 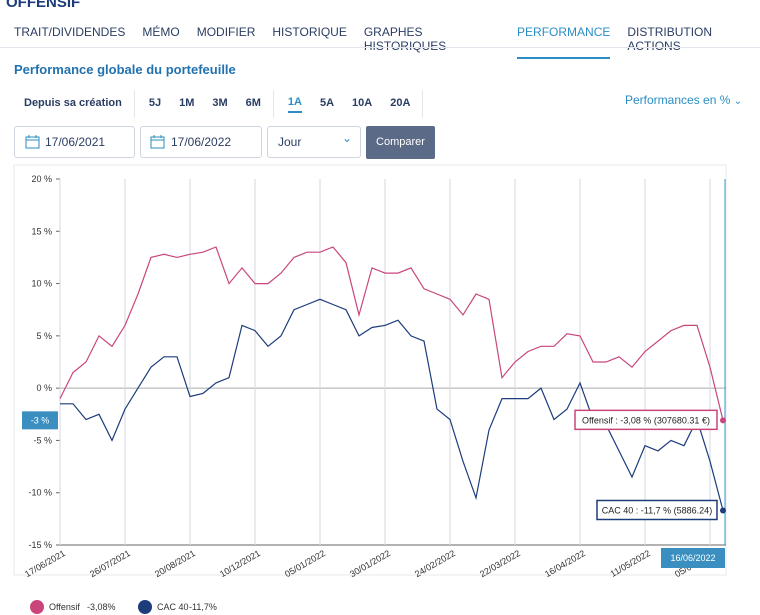 I want to click on display-mode: Performances en % ⌄, so click(x=683, y=100).